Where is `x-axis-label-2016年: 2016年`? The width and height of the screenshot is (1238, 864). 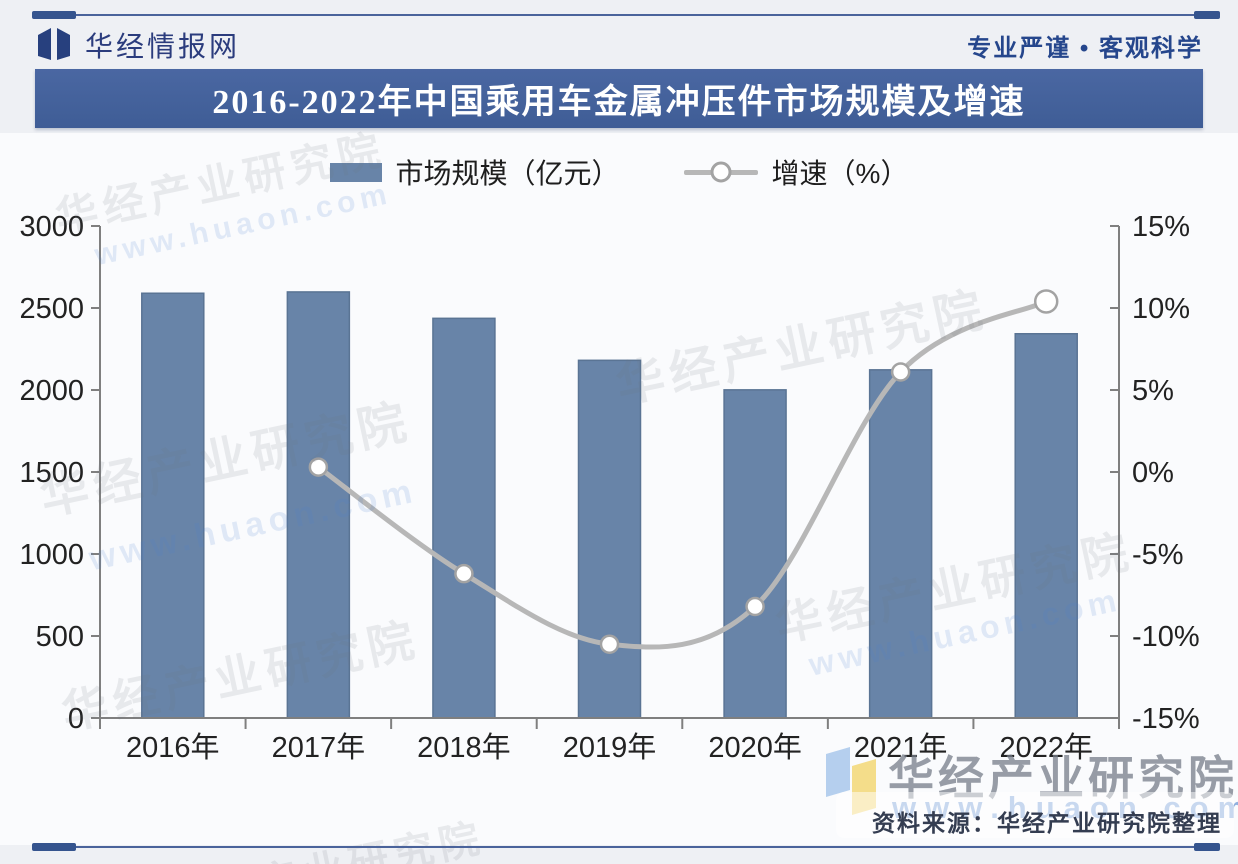 x-axis-label-2016年: 2016年 is located at coordinates (173, 747).